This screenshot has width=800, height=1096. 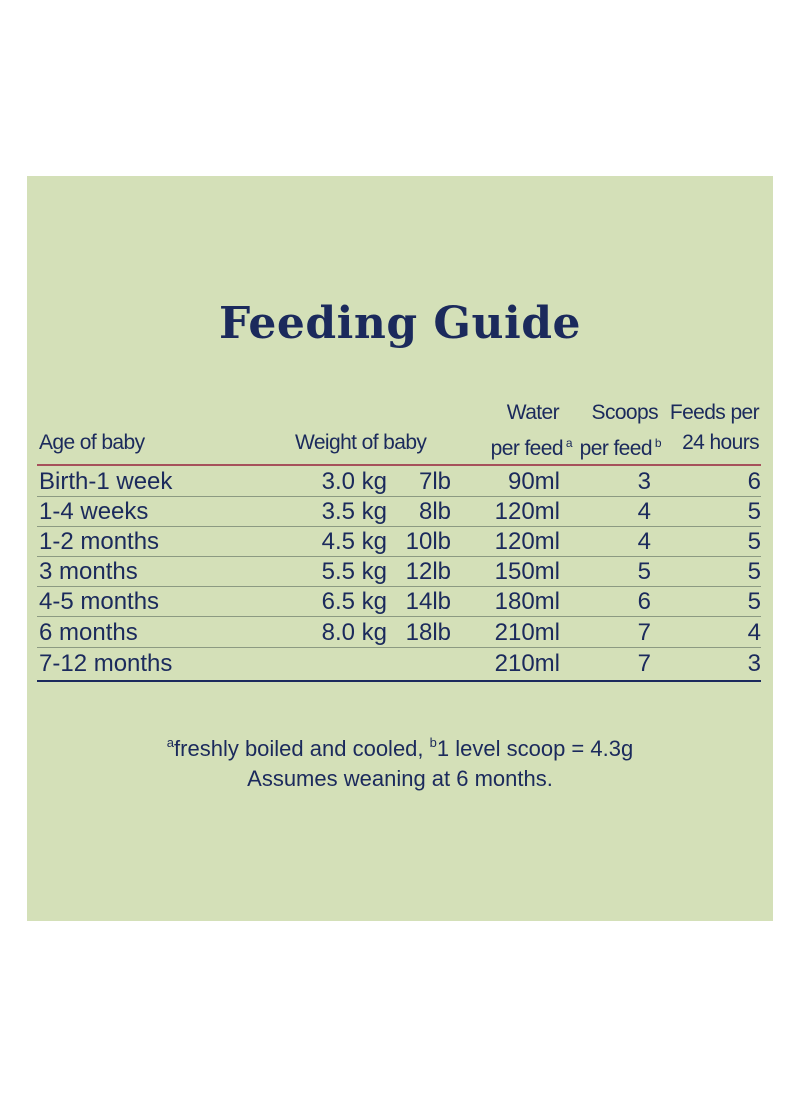 What do you see at coordinates (99, 601) in the screenshot?
I see `age-cell: 4-5 months` at bounding box center [99, 601].